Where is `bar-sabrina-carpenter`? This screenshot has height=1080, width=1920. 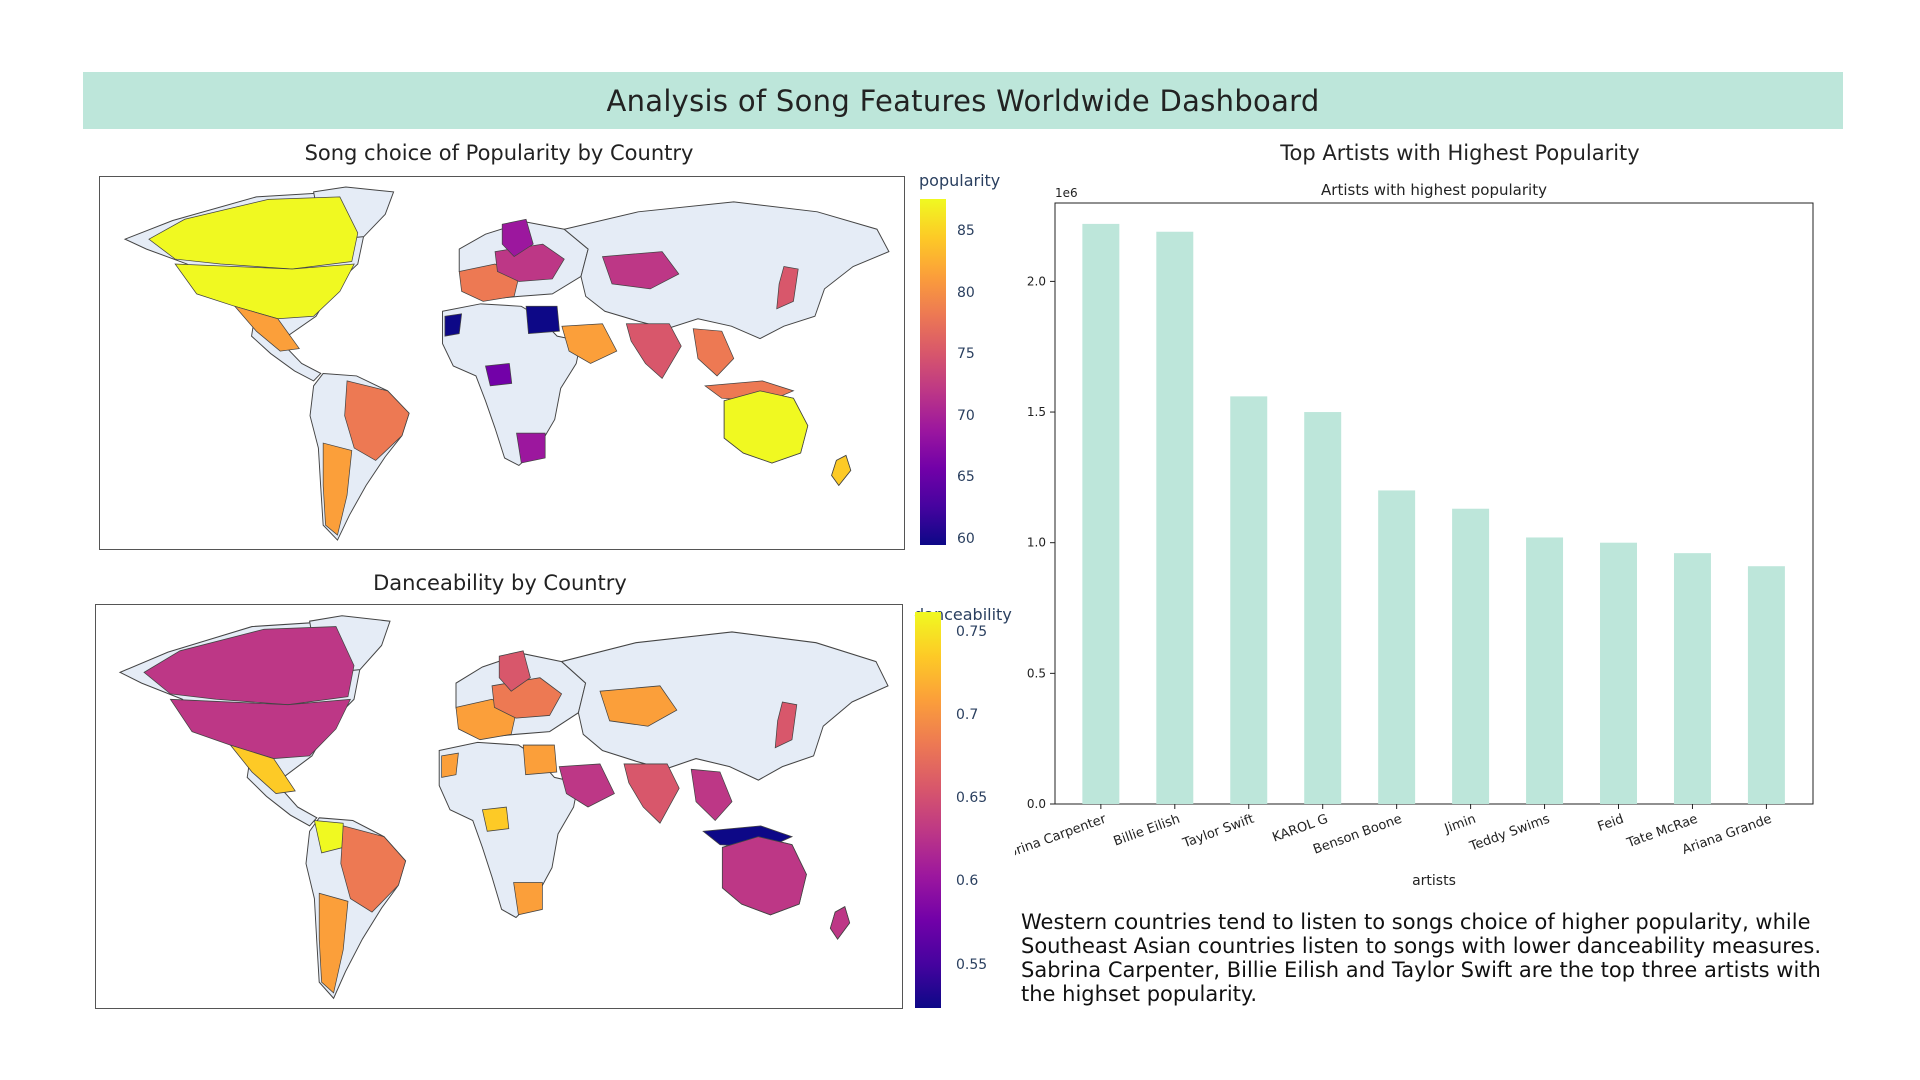
bar-sabrina-carpenter is located at coordinates (1101, 513).